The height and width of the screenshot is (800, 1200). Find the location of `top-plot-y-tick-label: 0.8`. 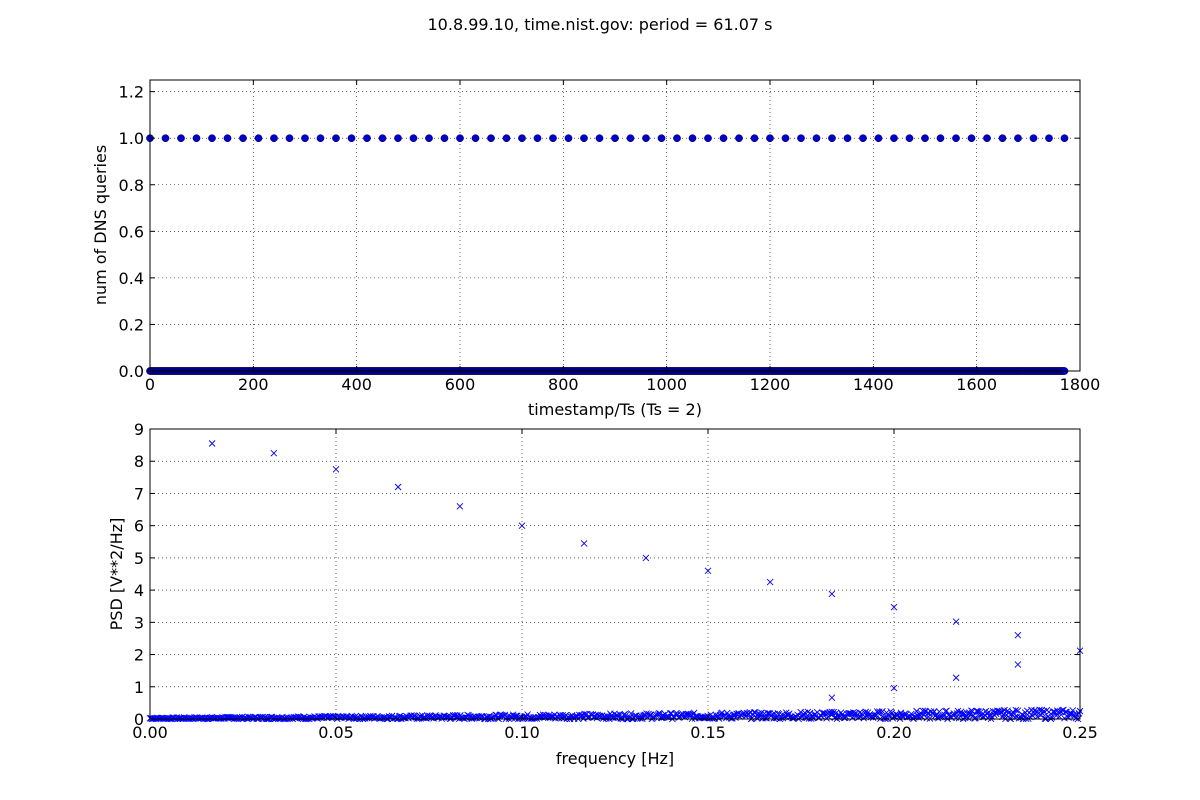

top-plot-y-tick-label: 0.8 is located at coordinates (131, 185).